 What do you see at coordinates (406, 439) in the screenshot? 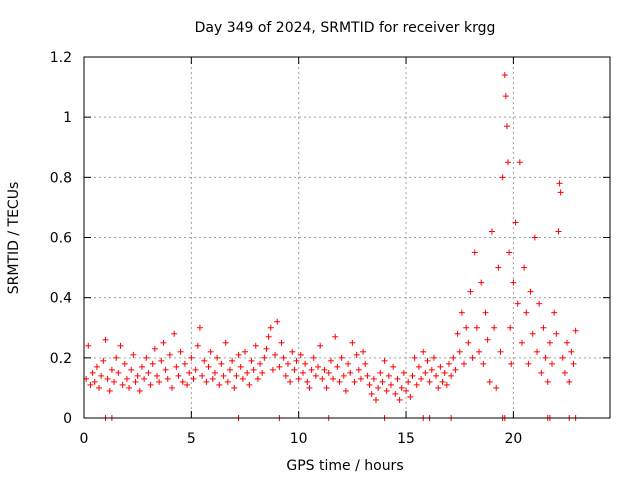
I see `x-tick-label: 15` at bounding box center [406, 439].